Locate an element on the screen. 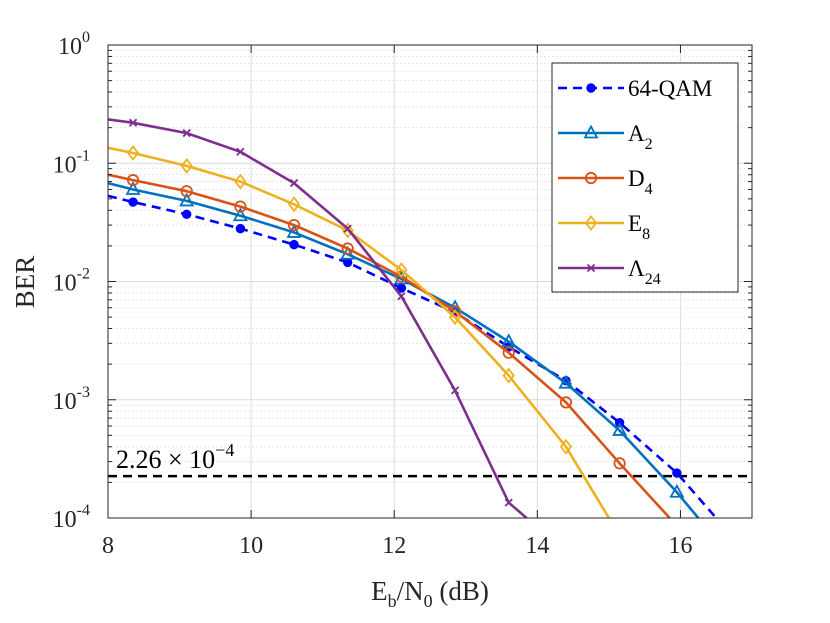 The width and height of the screenshot is (830, 623). y-tick-labels: 10⁰ 10⁻¹ 10⁻² 10⁻³ 10⁻⁴ is located at coordinates (71, 281).